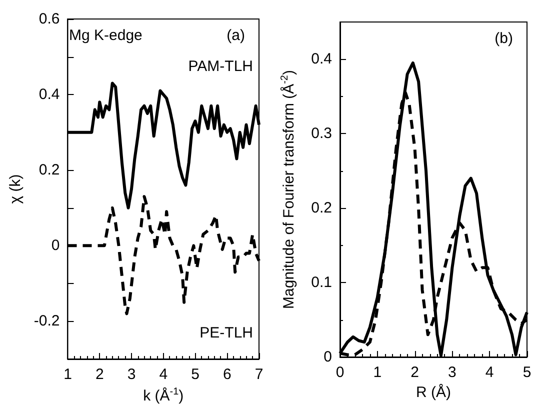  I want to click on annotation: Mg K-edge, so click(105, 35).